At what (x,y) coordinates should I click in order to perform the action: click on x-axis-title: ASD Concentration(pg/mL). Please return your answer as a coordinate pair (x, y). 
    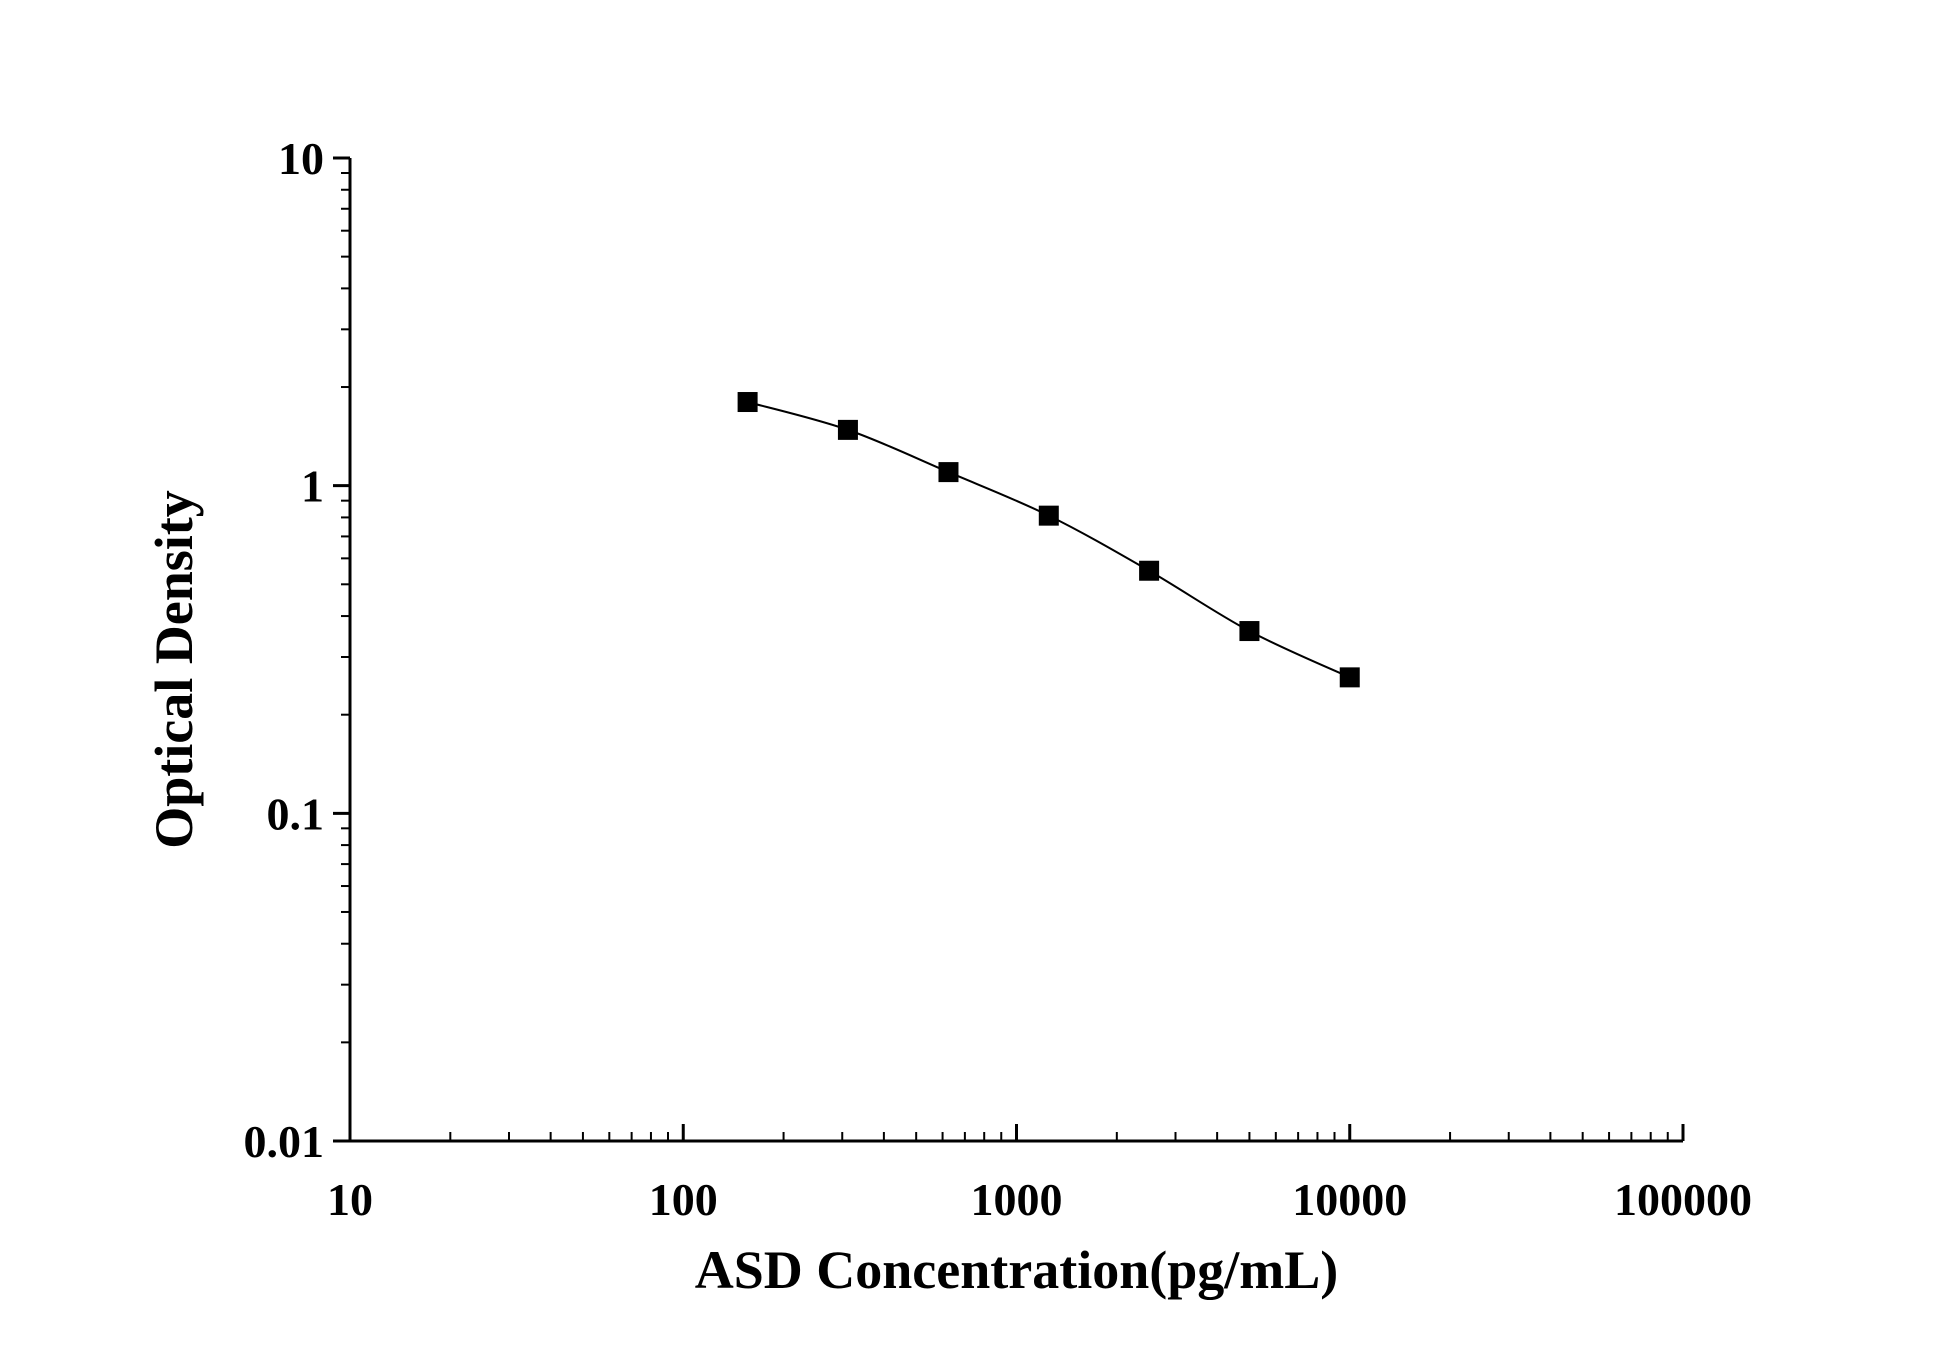
    Looking at the image, I should click on (1017, 1270).